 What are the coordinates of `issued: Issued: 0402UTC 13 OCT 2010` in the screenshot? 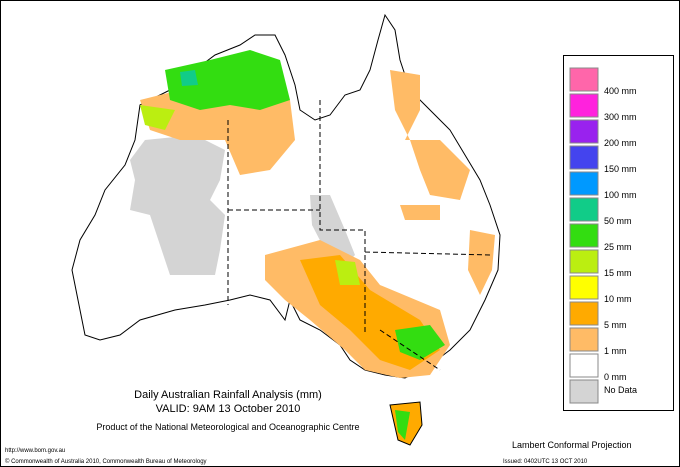 It's located at (545, 462).